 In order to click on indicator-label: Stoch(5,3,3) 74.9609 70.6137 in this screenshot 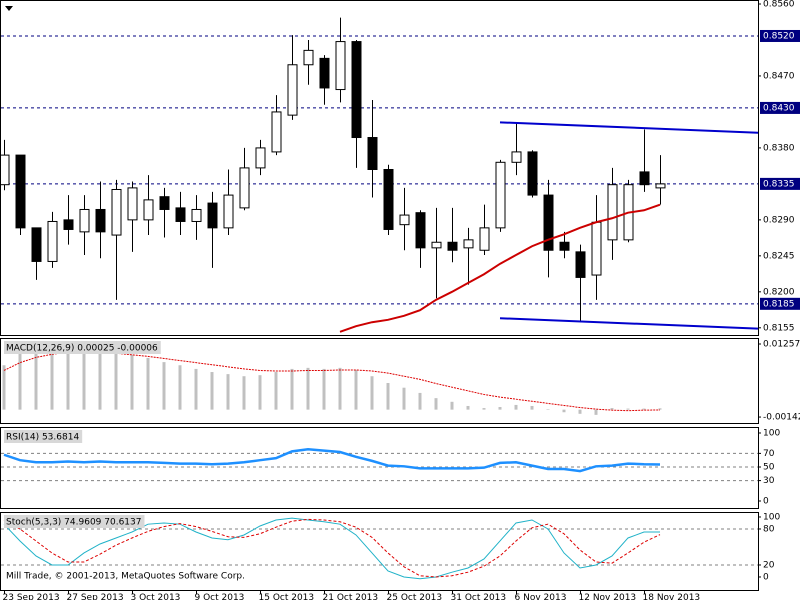, I will do `click(73, 523)`.